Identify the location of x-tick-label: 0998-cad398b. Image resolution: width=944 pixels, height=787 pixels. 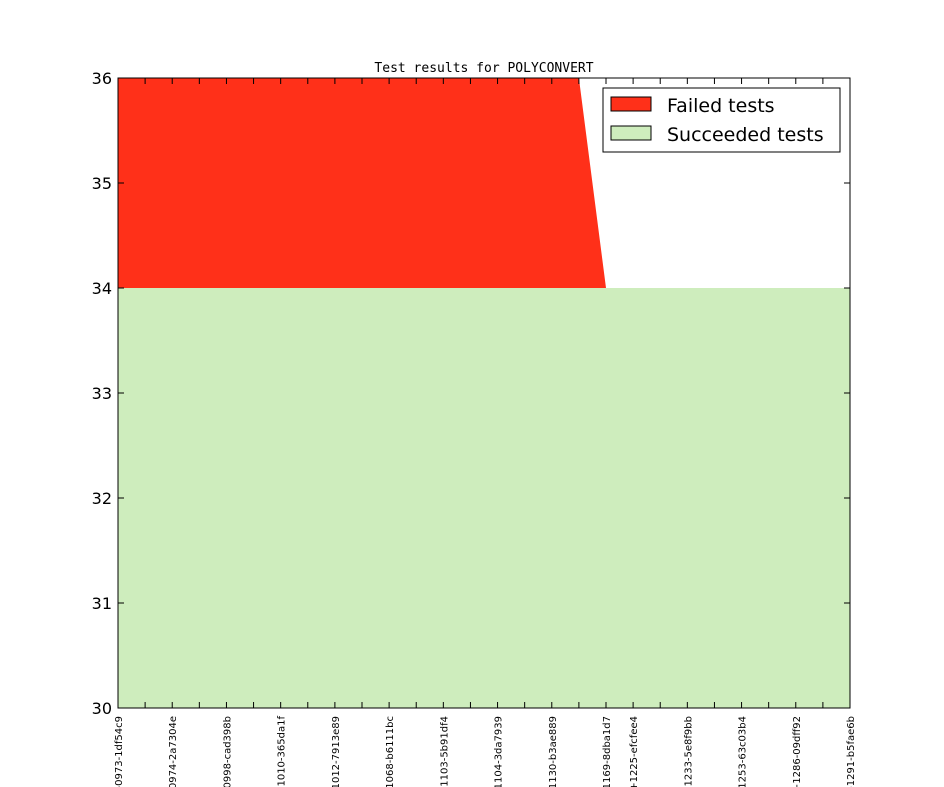
(227, 751).